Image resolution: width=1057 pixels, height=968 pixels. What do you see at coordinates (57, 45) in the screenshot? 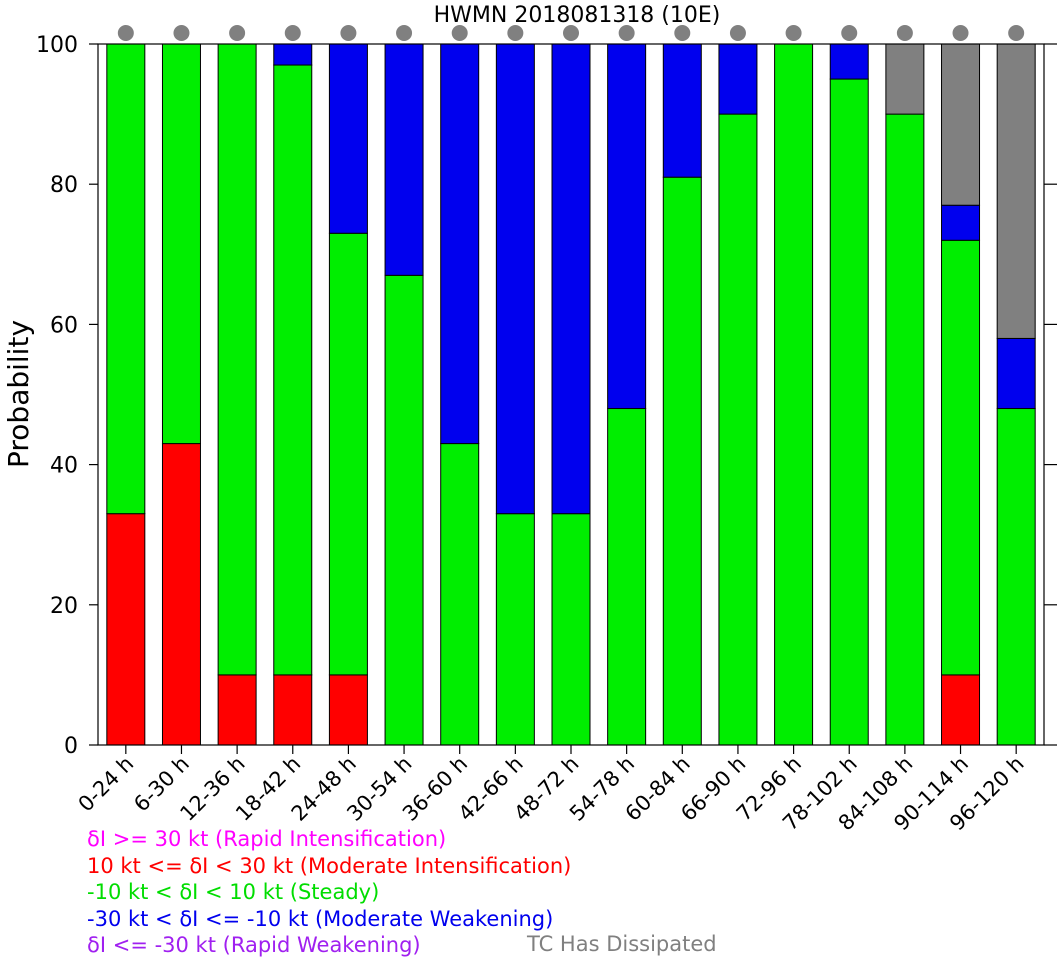
I see `y-tick-label-100: 100` at bounding box center [57, 45].